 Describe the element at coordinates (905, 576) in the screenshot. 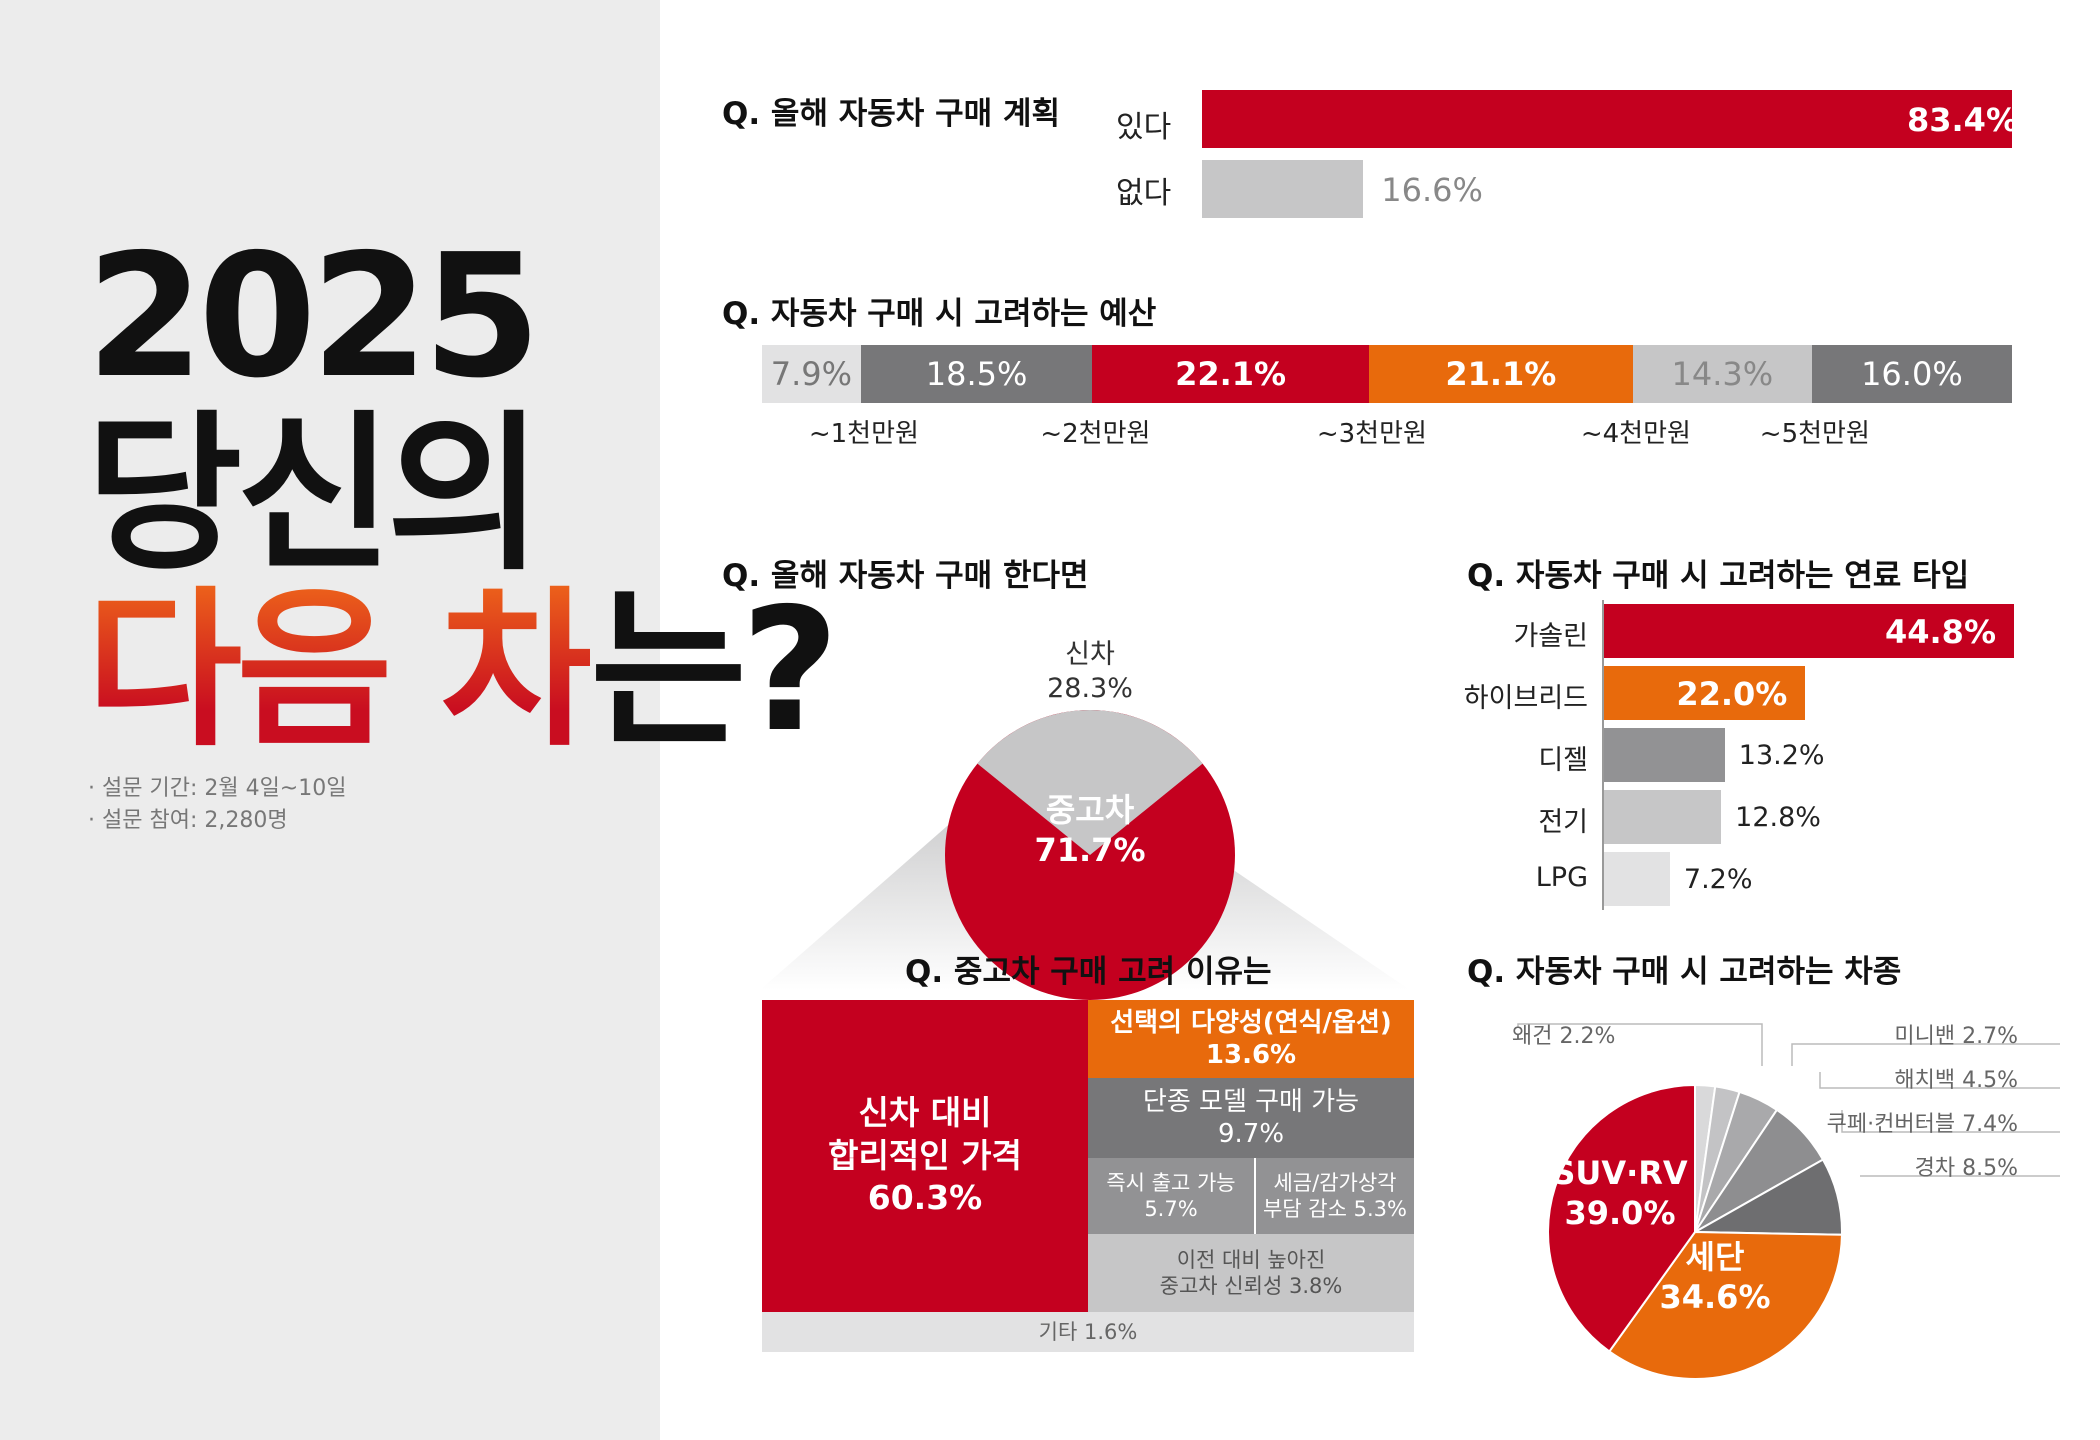

I see `newused-title: Q. 올해 자동차 구매 한다면` at that location.